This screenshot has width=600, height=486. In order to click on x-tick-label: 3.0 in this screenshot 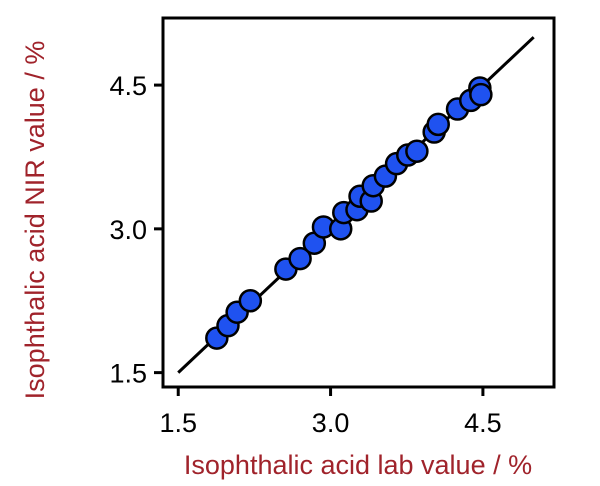, I will do `click(331, 423)`.